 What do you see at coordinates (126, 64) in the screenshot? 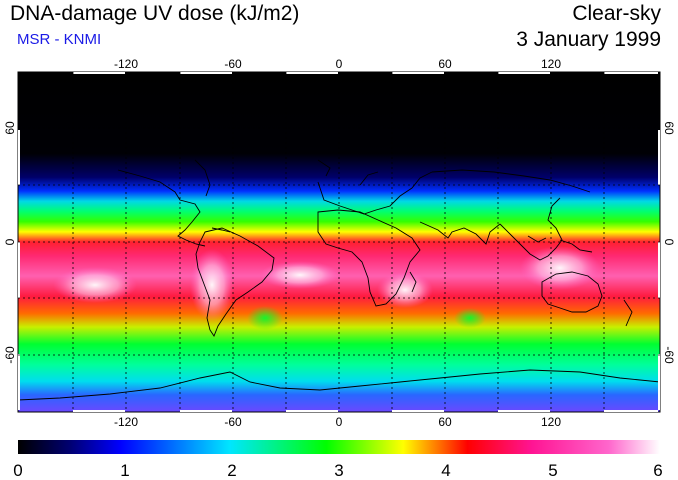
I see `lon-tick-top-1: -120` at bounding box center [126, 64].